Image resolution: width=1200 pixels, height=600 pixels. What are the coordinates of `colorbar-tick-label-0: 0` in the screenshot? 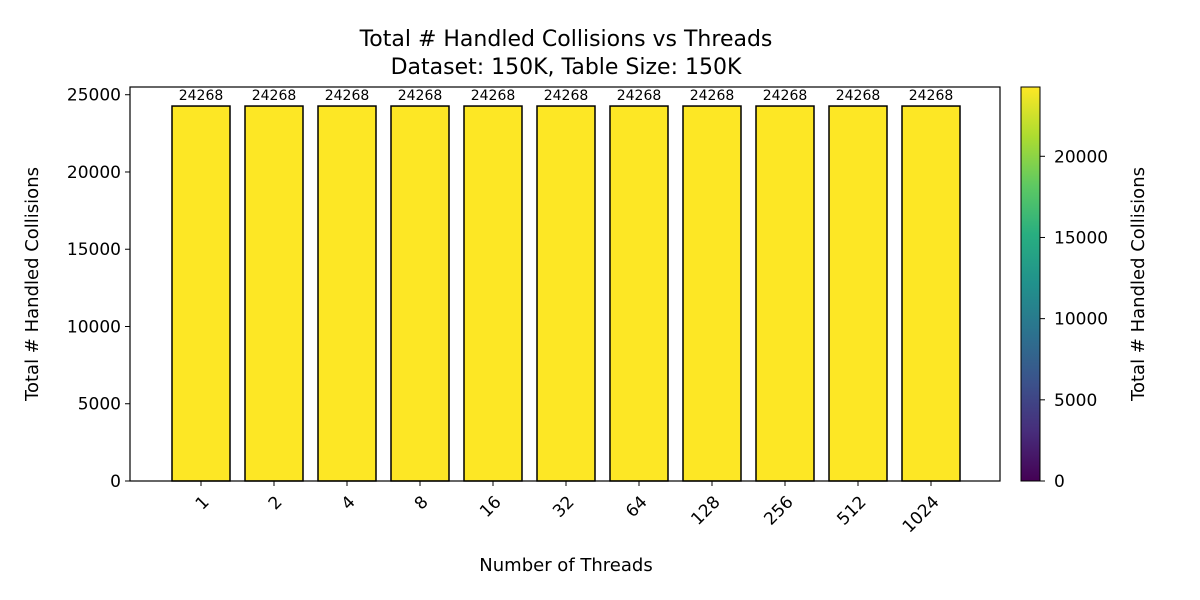 It's located at (1059, 482).